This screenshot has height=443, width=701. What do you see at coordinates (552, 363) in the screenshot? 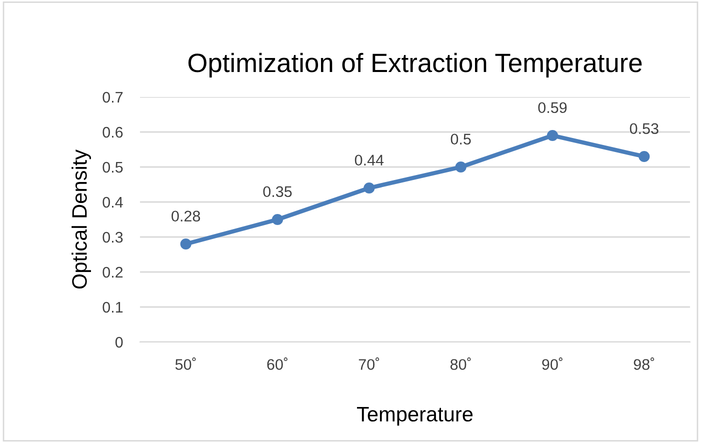
I see `x-tick-label: 90˚` at bounding box center [552, 363].